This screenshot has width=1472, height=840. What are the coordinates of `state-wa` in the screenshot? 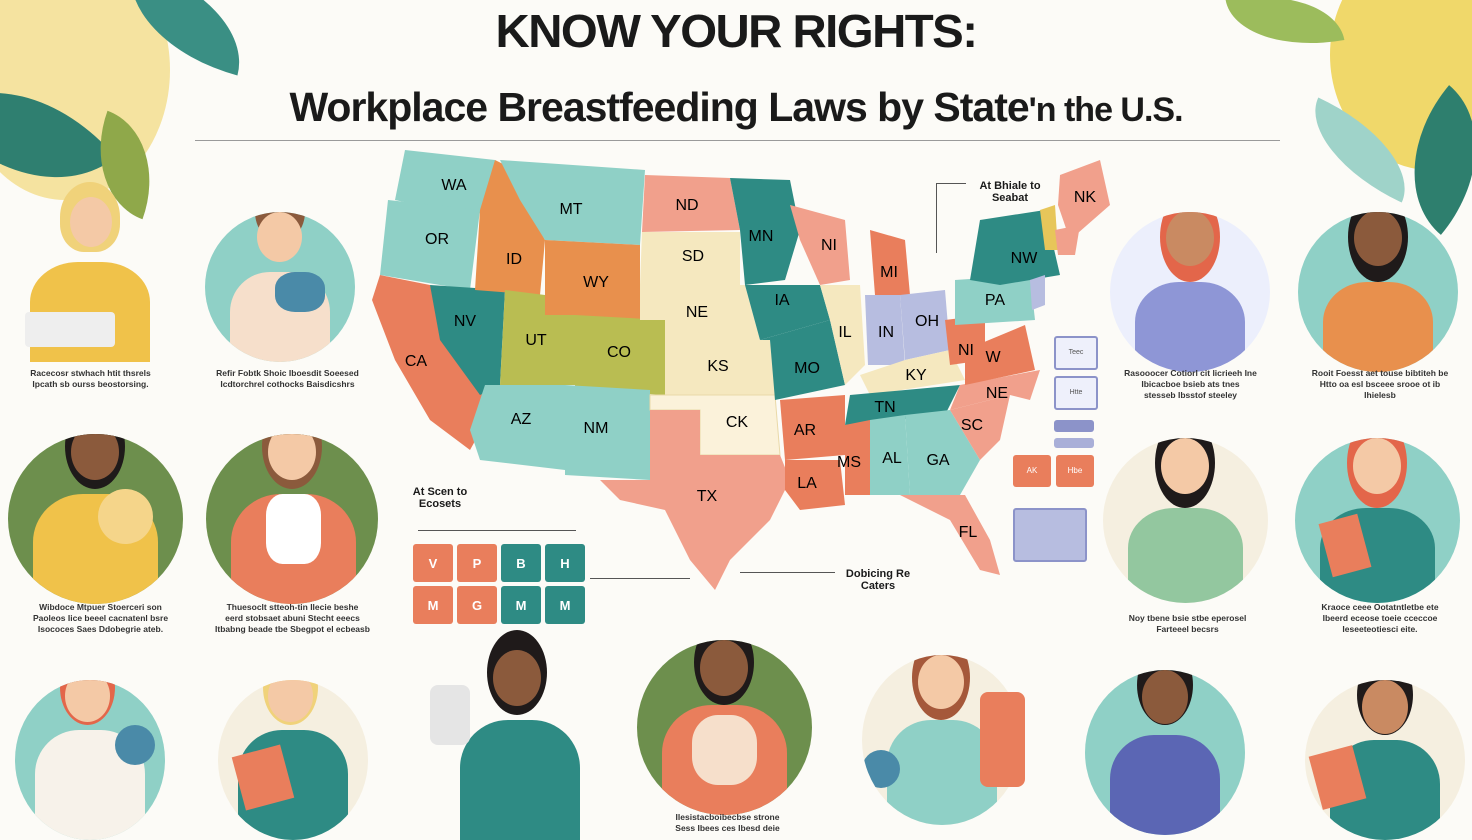 It's located at (447, 182).